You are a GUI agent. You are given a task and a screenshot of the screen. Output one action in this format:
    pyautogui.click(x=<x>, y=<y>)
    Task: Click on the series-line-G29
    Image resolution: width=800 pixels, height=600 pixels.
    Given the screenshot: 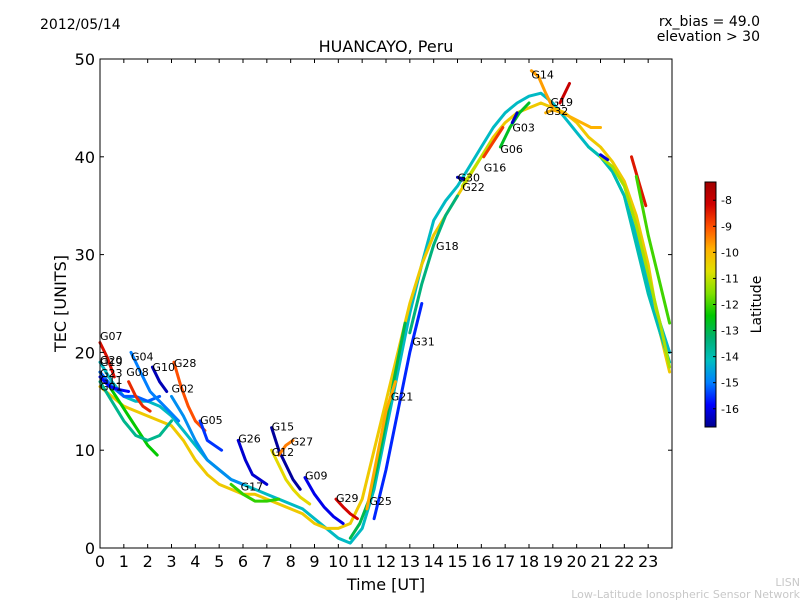 What is the action you would take?
    pyautogui.click(x=346, y=509)
    